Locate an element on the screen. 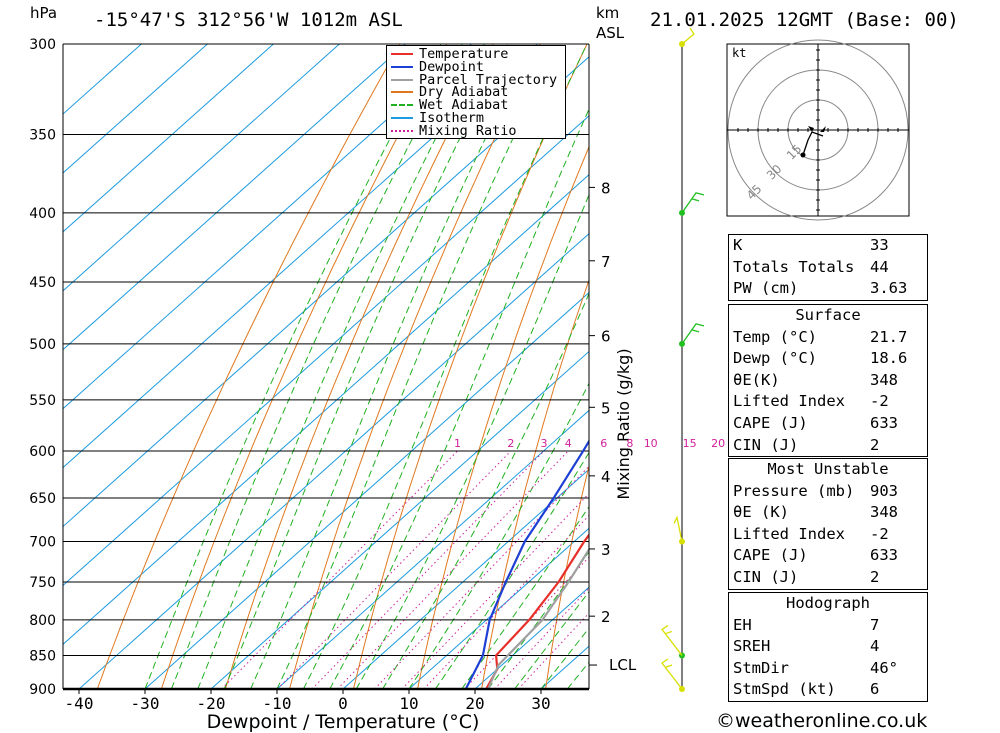  surface-label: Temp (°C) is located at coordinates (775, 336).